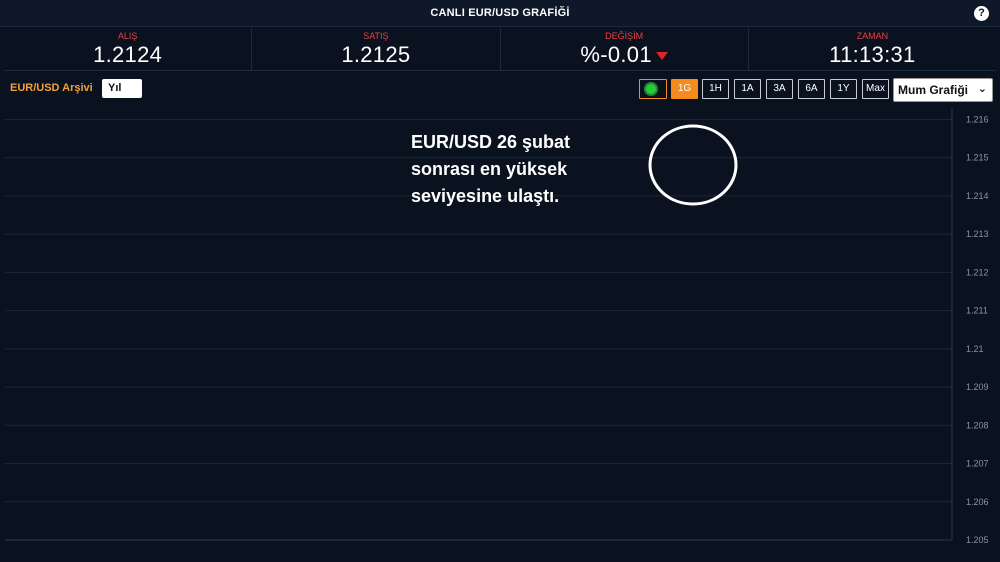 The image size is (1000, 562). Describe the element at coordinates (933, 90) in the screenshot. I see `chart-type-label: Mum Grafiği` at that location.